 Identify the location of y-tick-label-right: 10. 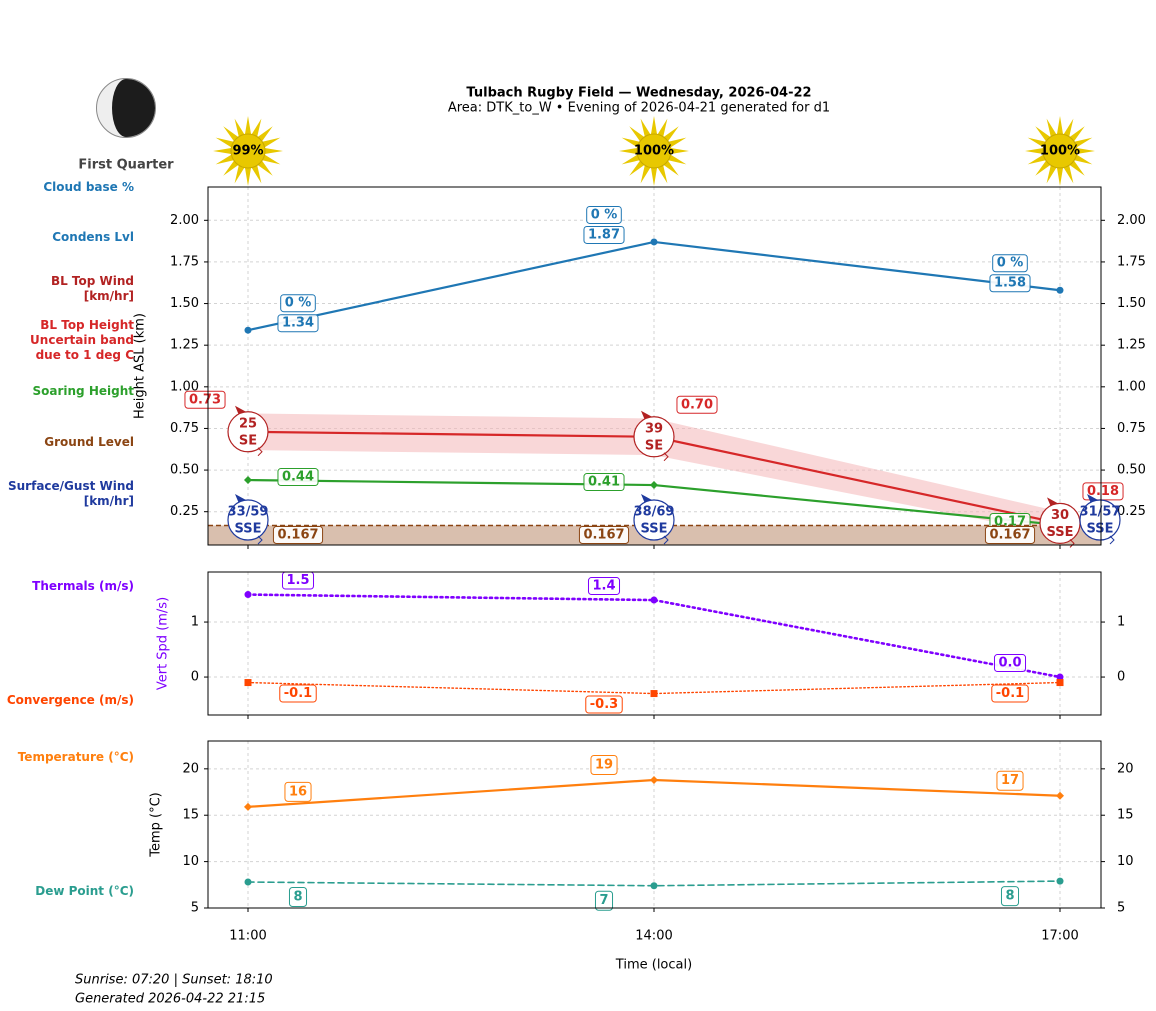
(1125, 861).